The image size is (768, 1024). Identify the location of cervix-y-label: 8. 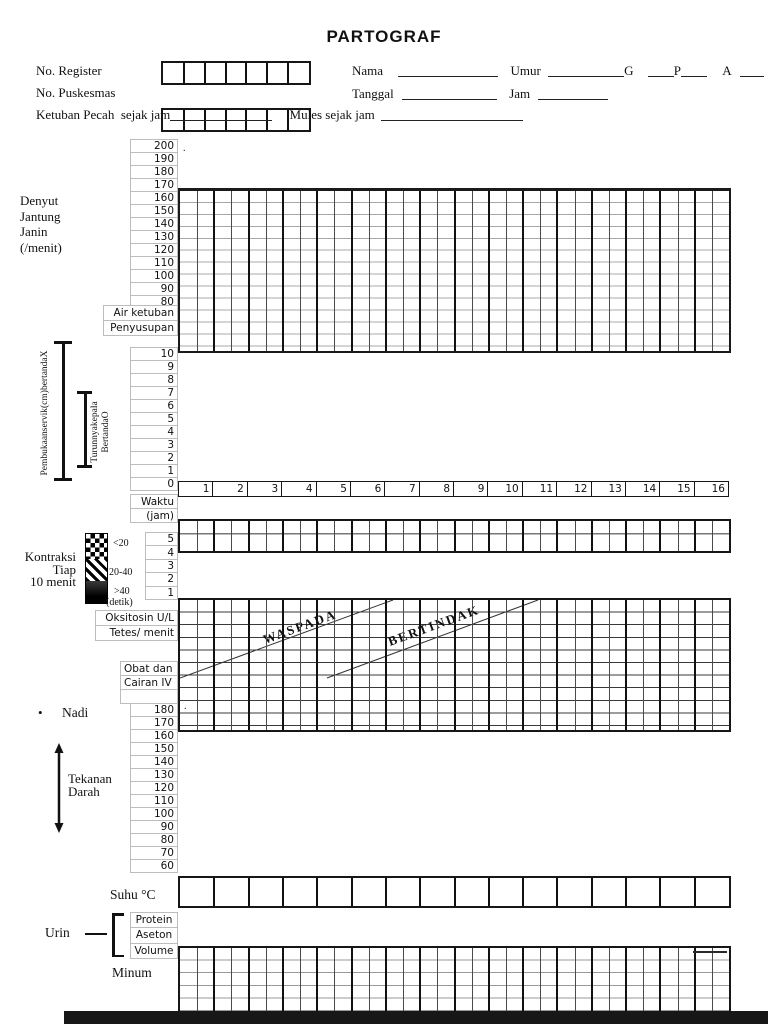
(154, 380).